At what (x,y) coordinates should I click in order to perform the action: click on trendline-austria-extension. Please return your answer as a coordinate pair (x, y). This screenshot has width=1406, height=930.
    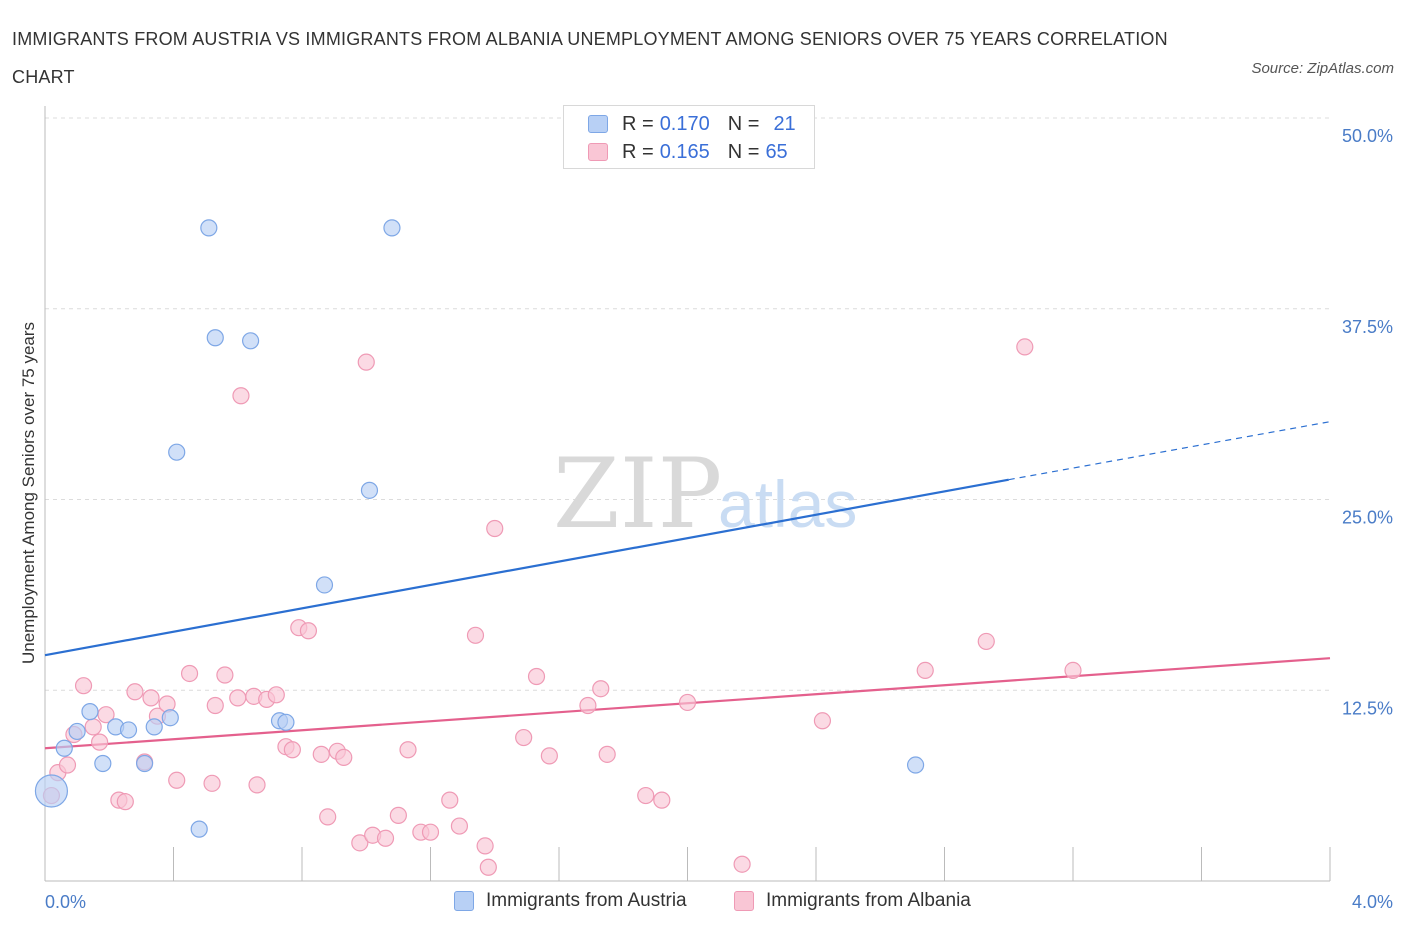
    Looking at the image, I should click on (1169, 451).